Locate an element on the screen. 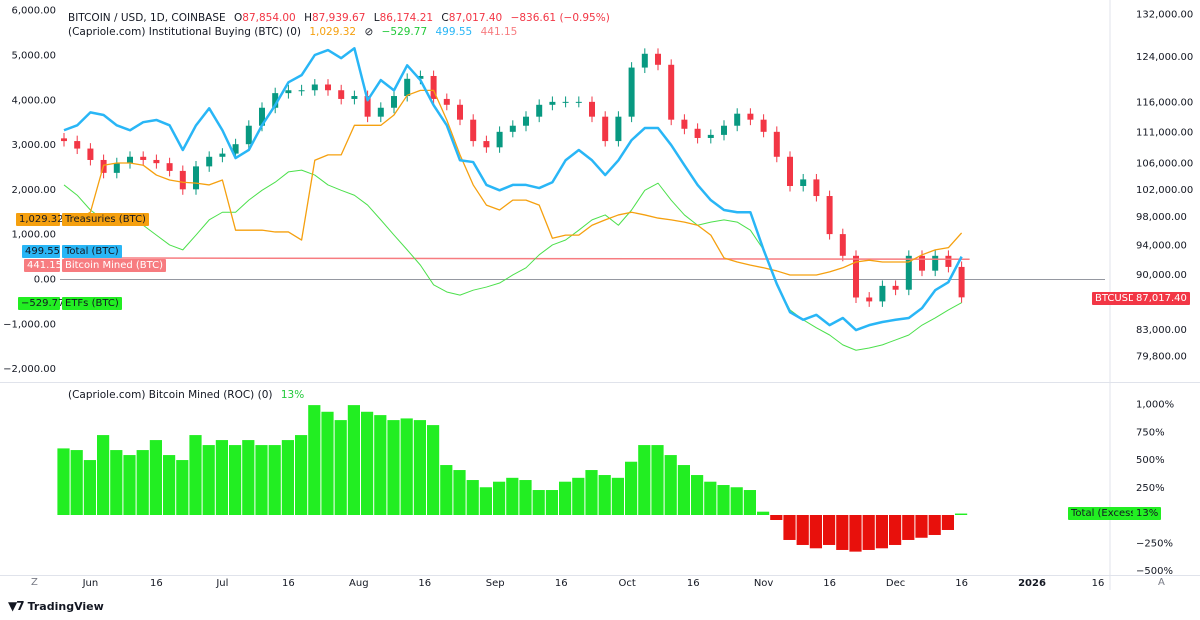 The height and width of the screenshot is (620, 1200). eye-off-icon: ⊘ is located at coordinates (369, 32).